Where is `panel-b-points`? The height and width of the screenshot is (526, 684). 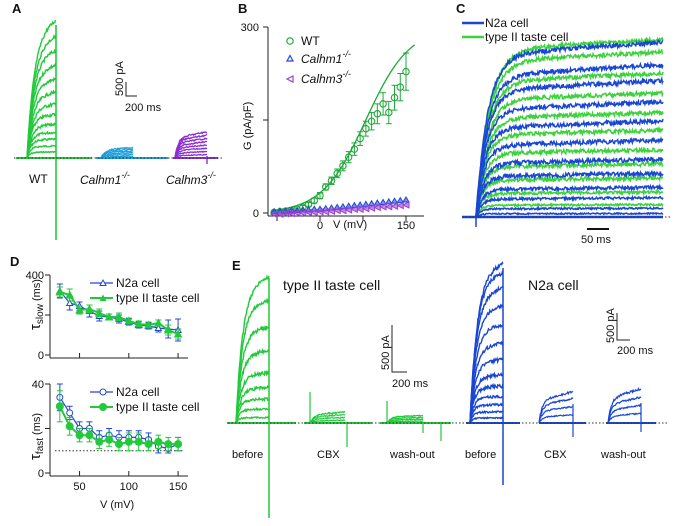 panel-b-points is located at coordinates (340, 135).